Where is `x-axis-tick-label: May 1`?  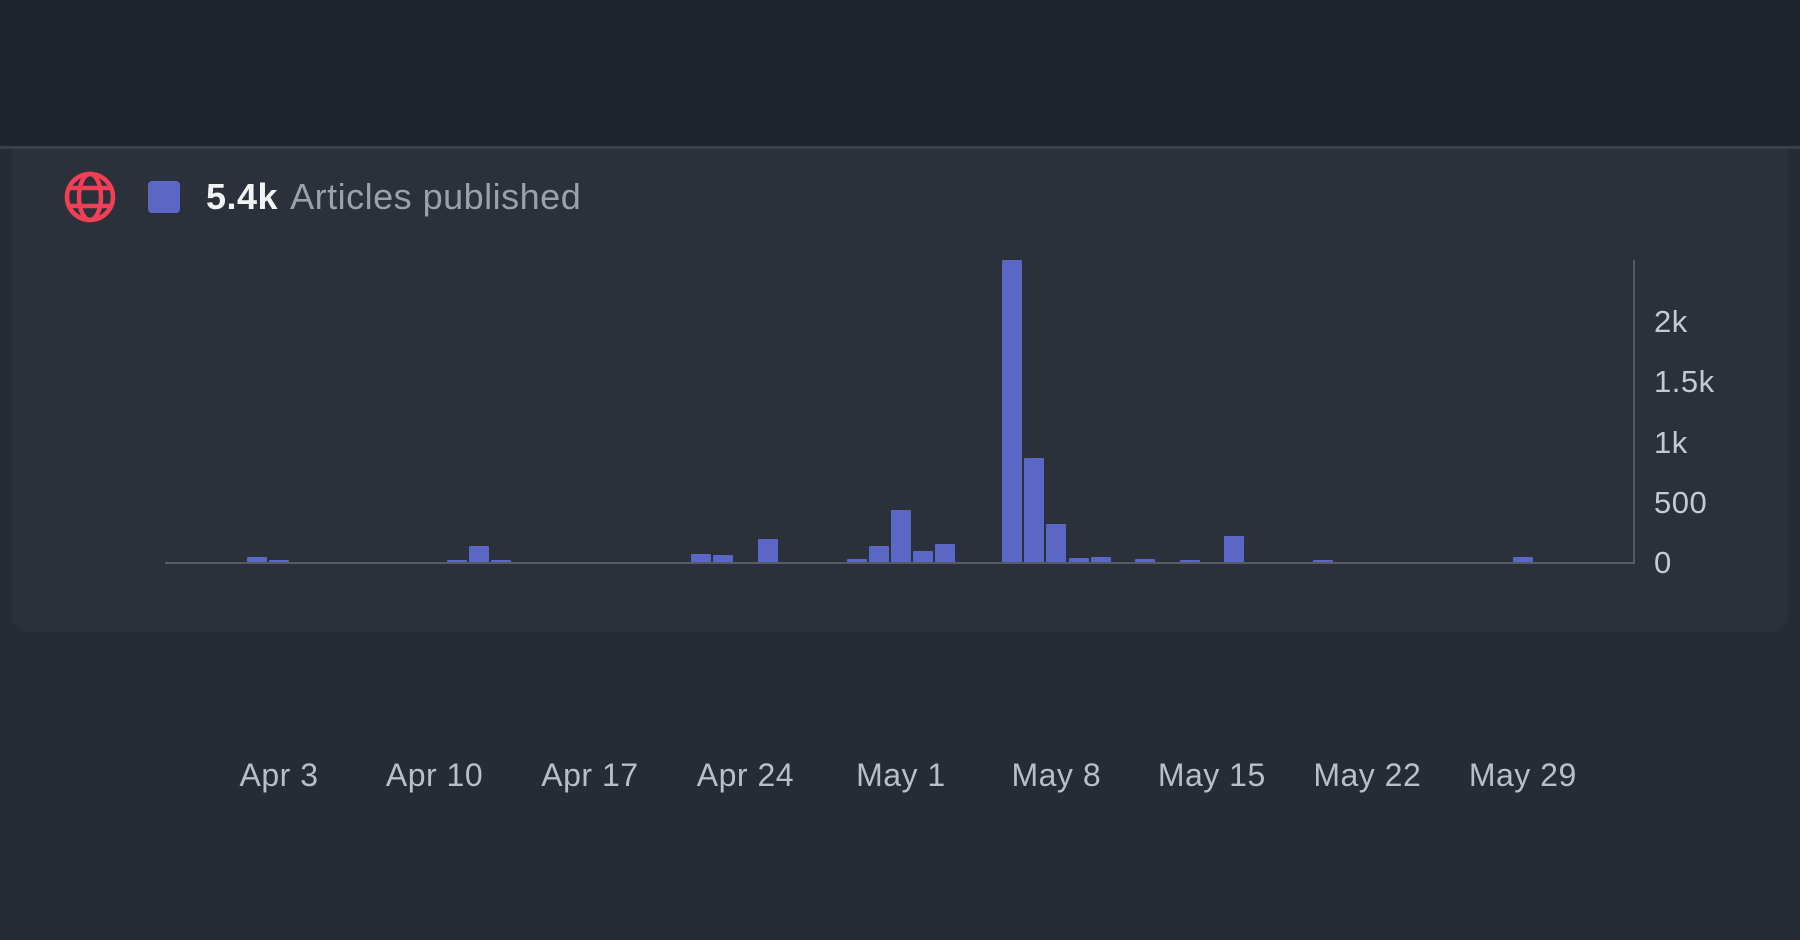
x-axis-tick-label: May 1 is located at coordinates (901, 775).